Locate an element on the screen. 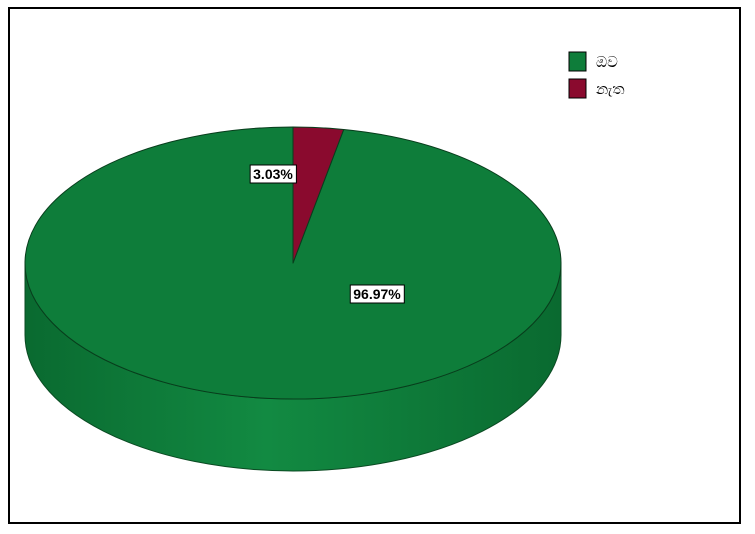 The width and height of the screenshot is (755, 534). legend-item-2: නැත is located at coordinates (596, 88).